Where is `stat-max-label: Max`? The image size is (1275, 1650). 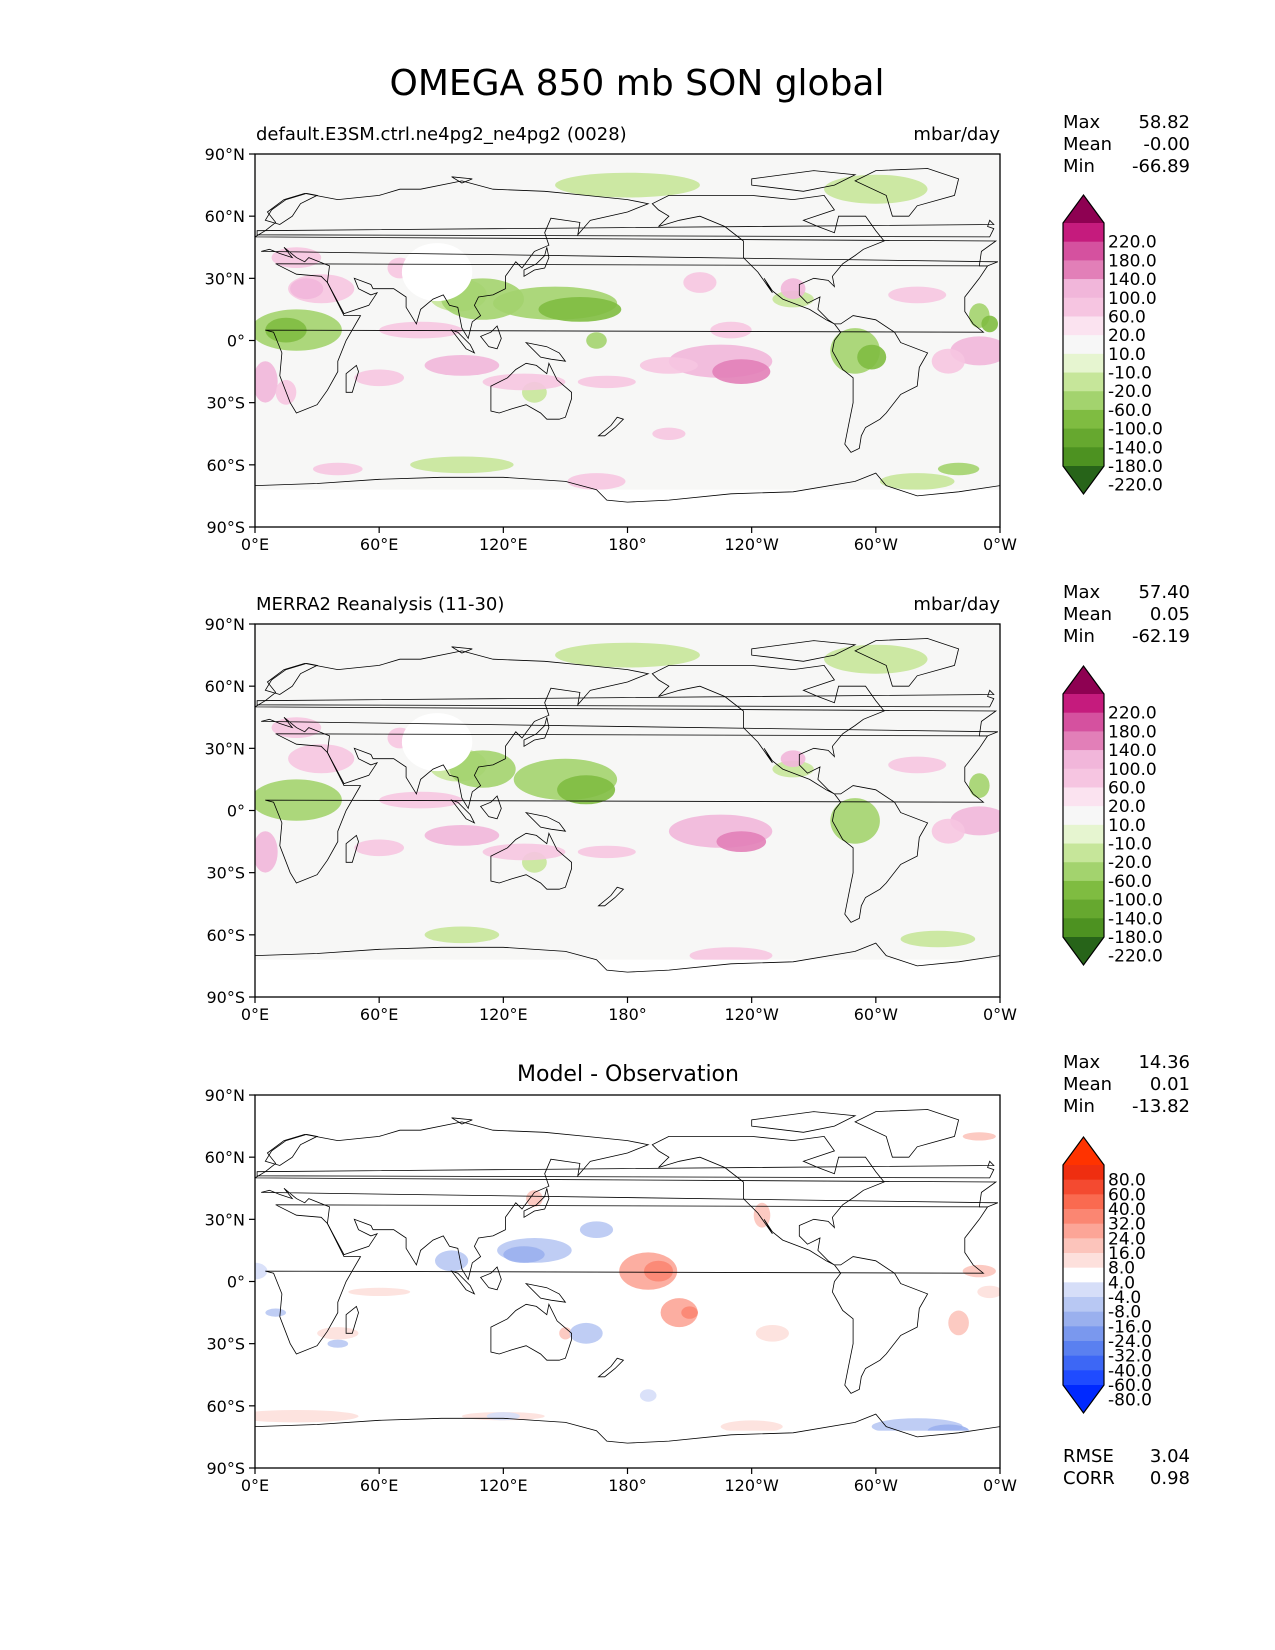
stat-max-label: Max is located at coordinates (1082, 592).